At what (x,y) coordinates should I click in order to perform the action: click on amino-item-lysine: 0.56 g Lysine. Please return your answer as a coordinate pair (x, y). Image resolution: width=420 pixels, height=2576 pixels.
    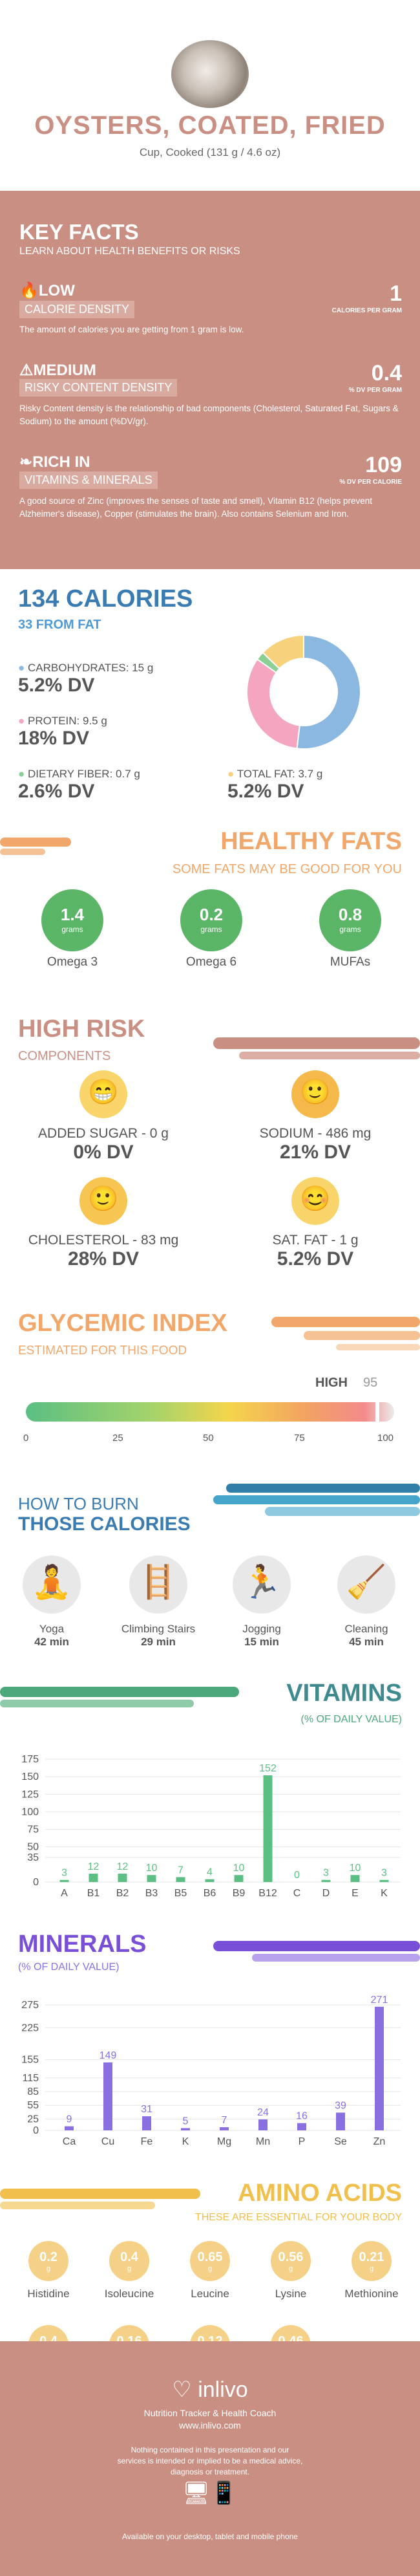
    Looking at the image, I should click on (291, 2270).